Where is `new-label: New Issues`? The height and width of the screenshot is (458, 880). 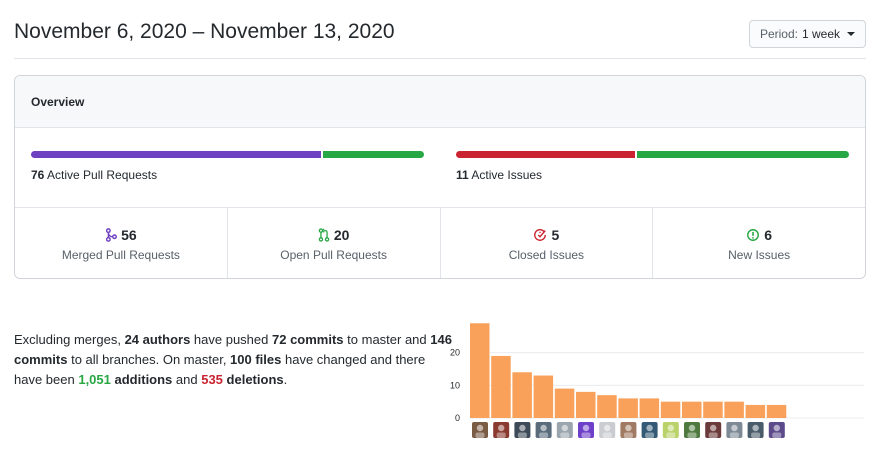
new-label: New Issues is located at coordinates (759, 255).